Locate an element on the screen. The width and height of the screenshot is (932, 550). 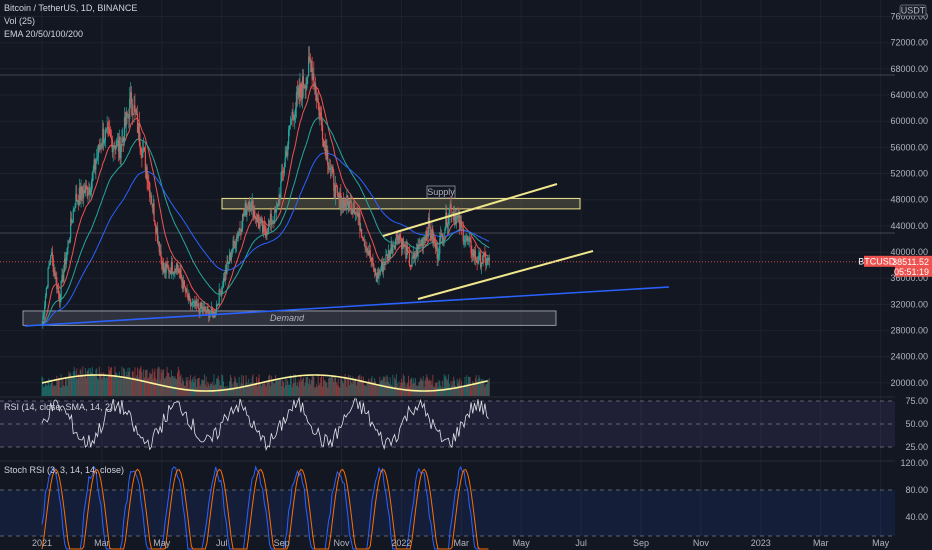
stoch-d-line is located at coordinates (265, 509).